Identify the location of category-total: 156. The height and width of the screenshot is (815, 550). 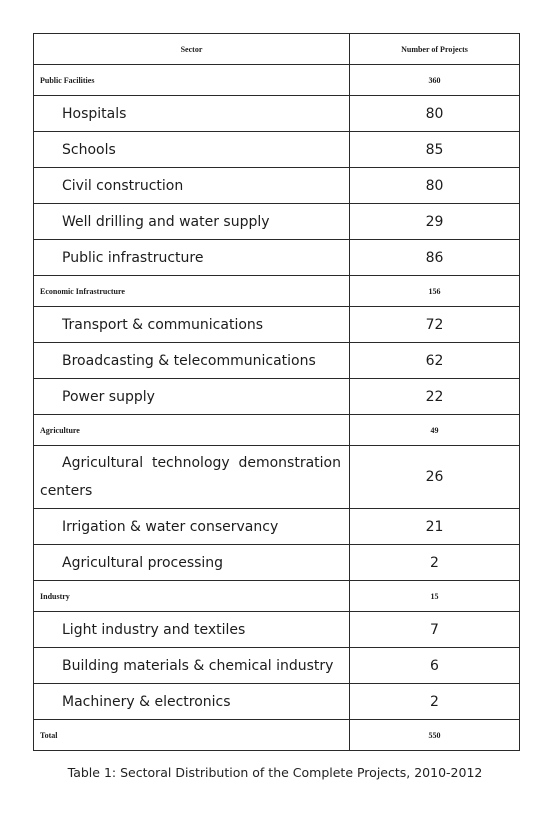
(434, 291).